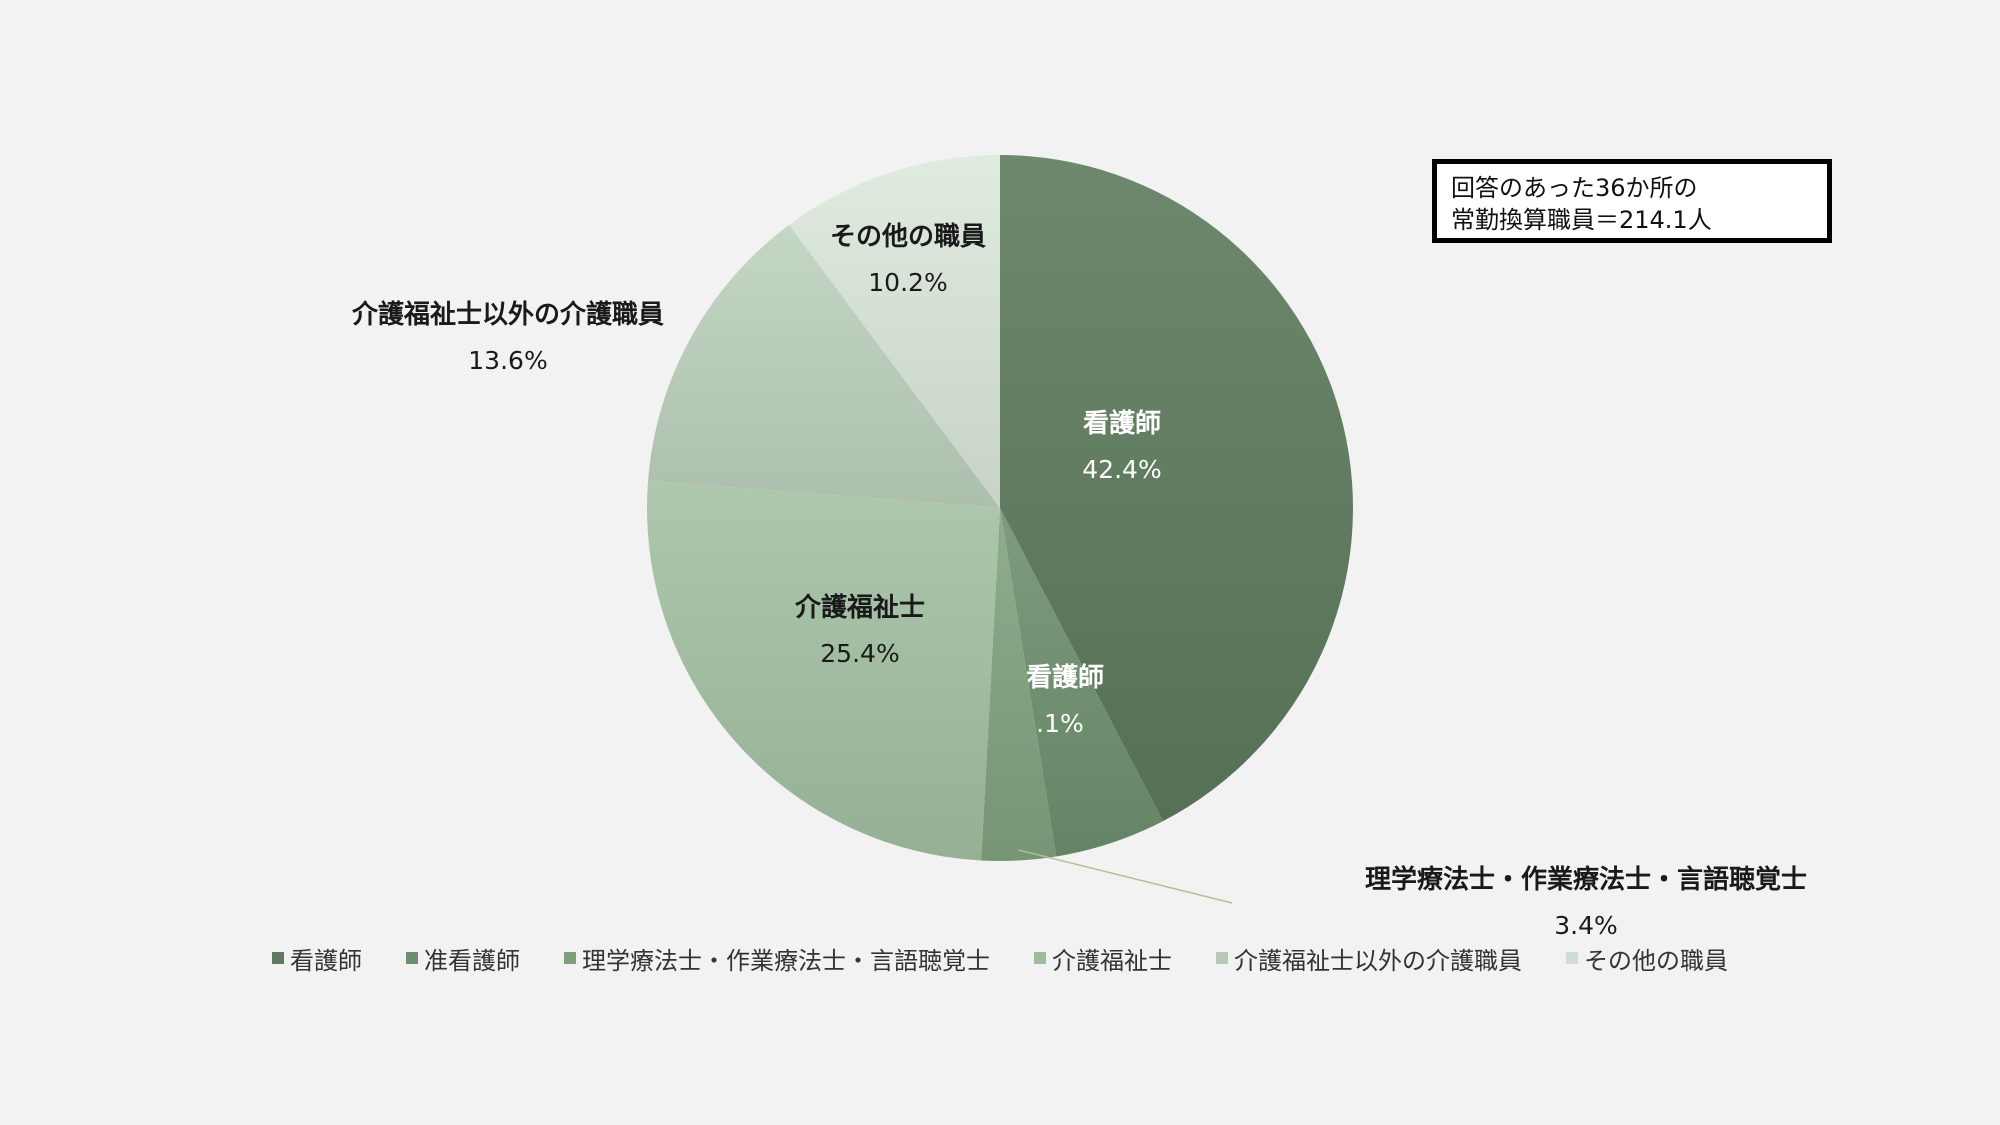 This screenshot has height=1125, width=2000. Describe the element at coordinates (507, 360) in the screenshot. I see `data-label-value: 13.6%` at that location.